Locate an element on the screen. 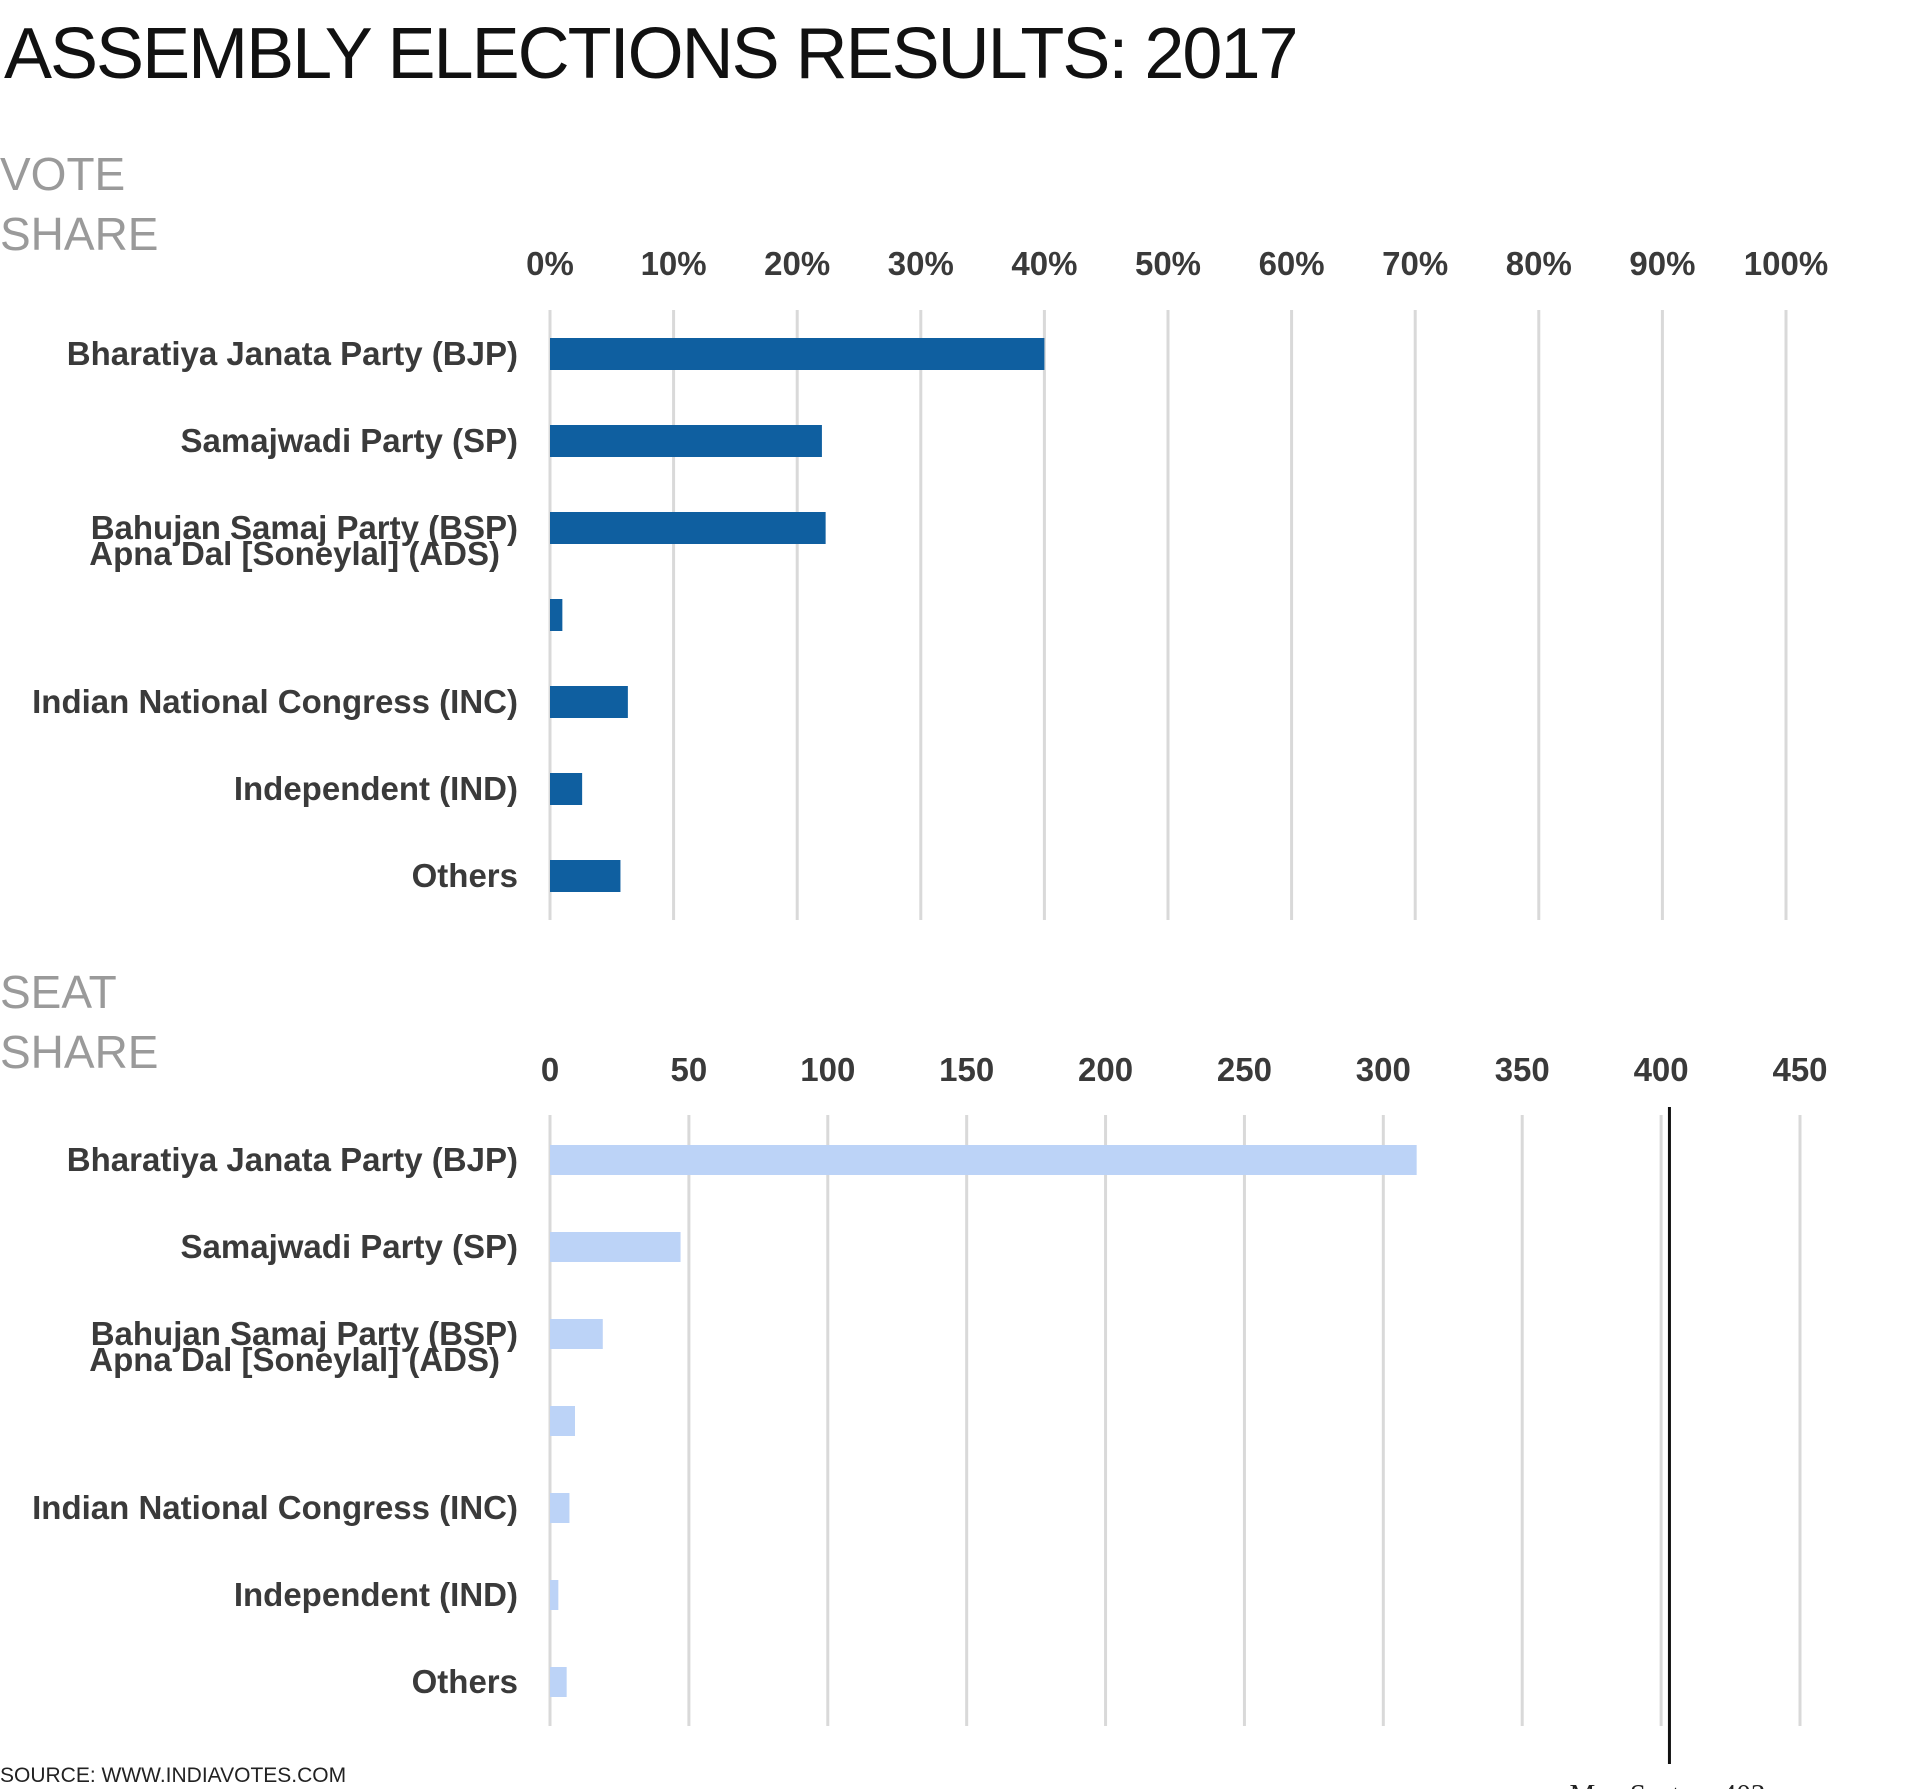  seat-tick-label: 100 is located at coordinates (827, 1069).